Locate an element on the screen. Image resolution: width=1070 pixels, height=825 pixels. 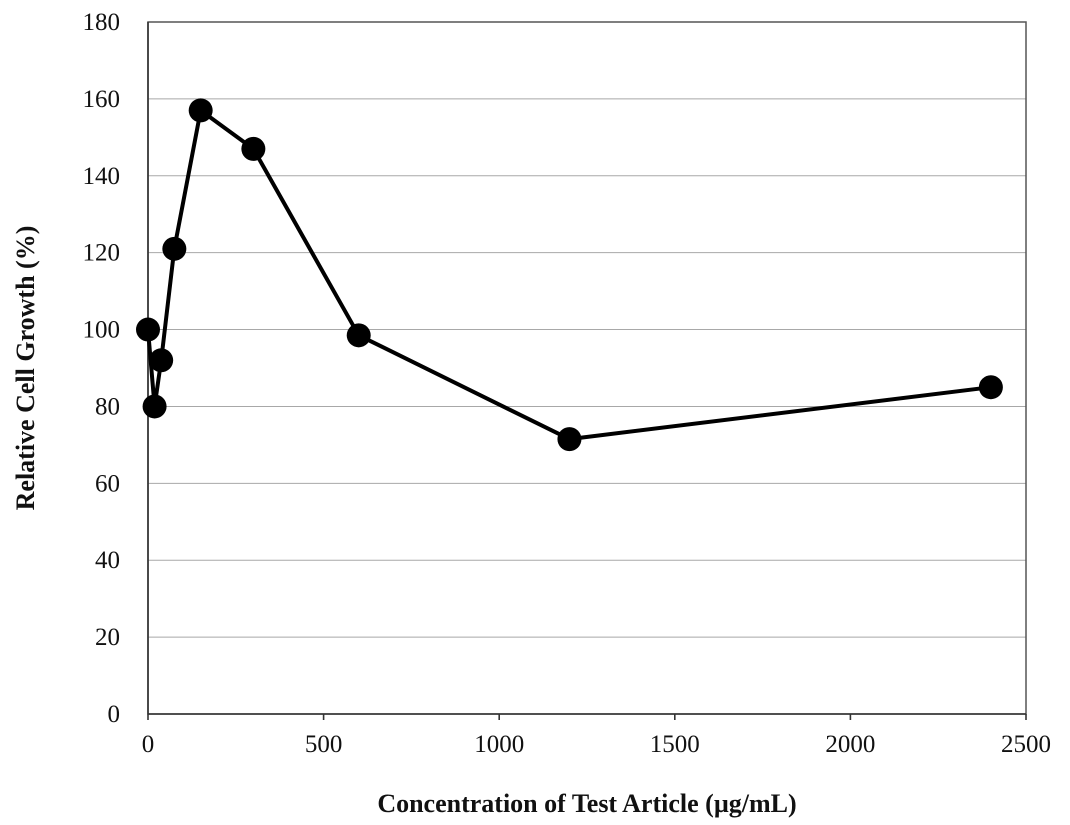
y-tick-label: 160 is located at coordinates (102, 99).